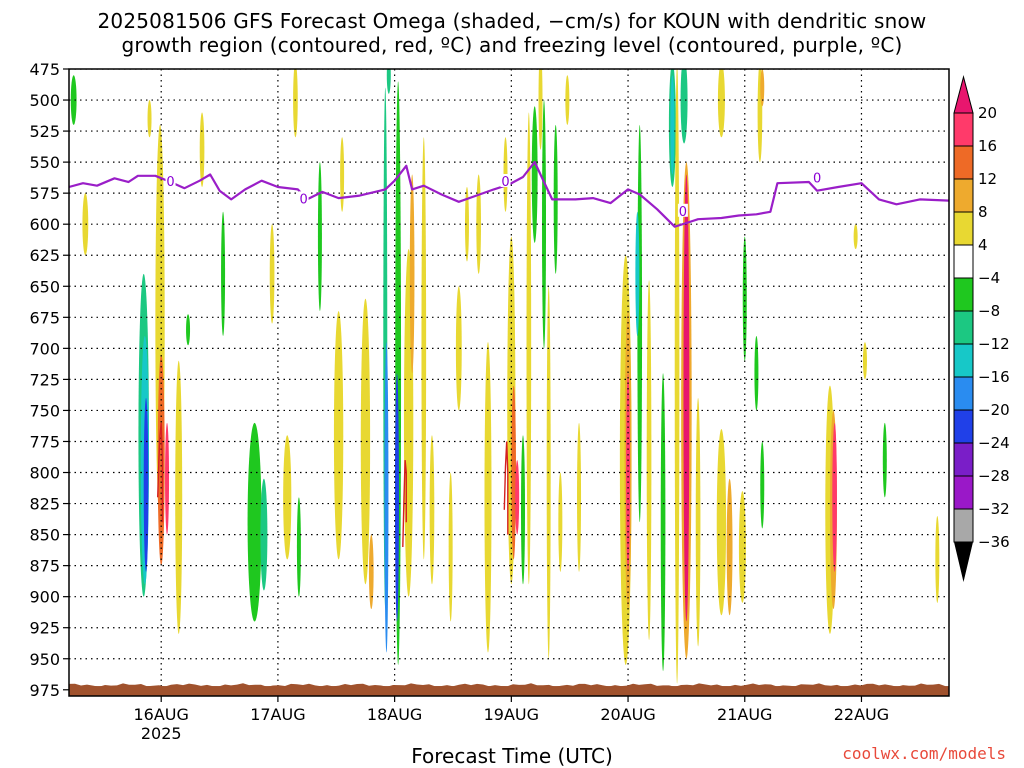 This screenshot has height=768, width=1024. What do you see at coordinates (744, 714) in the screenshot?
I see `x-tick-label-21AUG: 21AUG` at bounding box center [744, 714].